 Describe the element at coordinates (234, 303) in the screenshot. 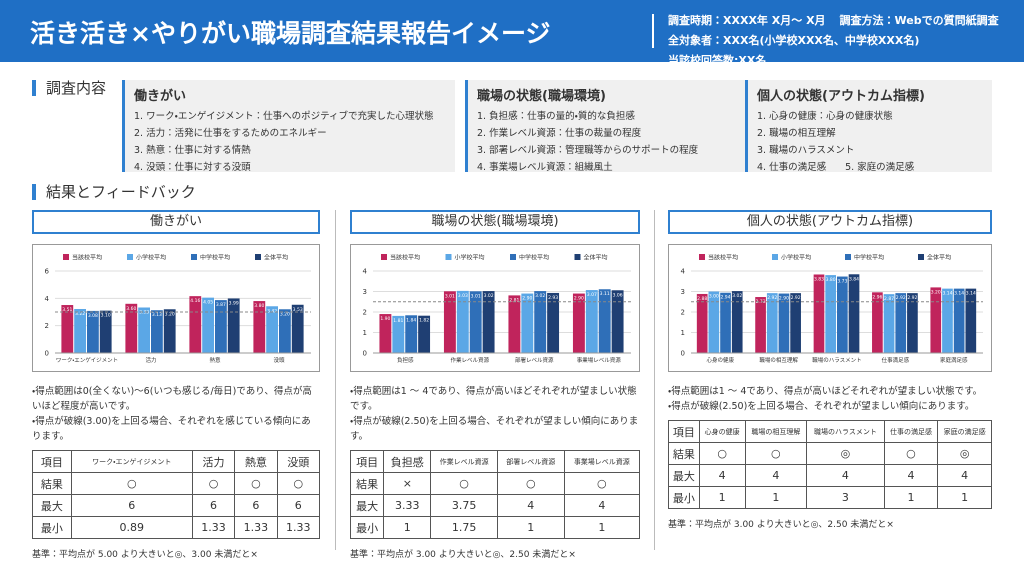

I see `bar-label: 3.99` at that location.